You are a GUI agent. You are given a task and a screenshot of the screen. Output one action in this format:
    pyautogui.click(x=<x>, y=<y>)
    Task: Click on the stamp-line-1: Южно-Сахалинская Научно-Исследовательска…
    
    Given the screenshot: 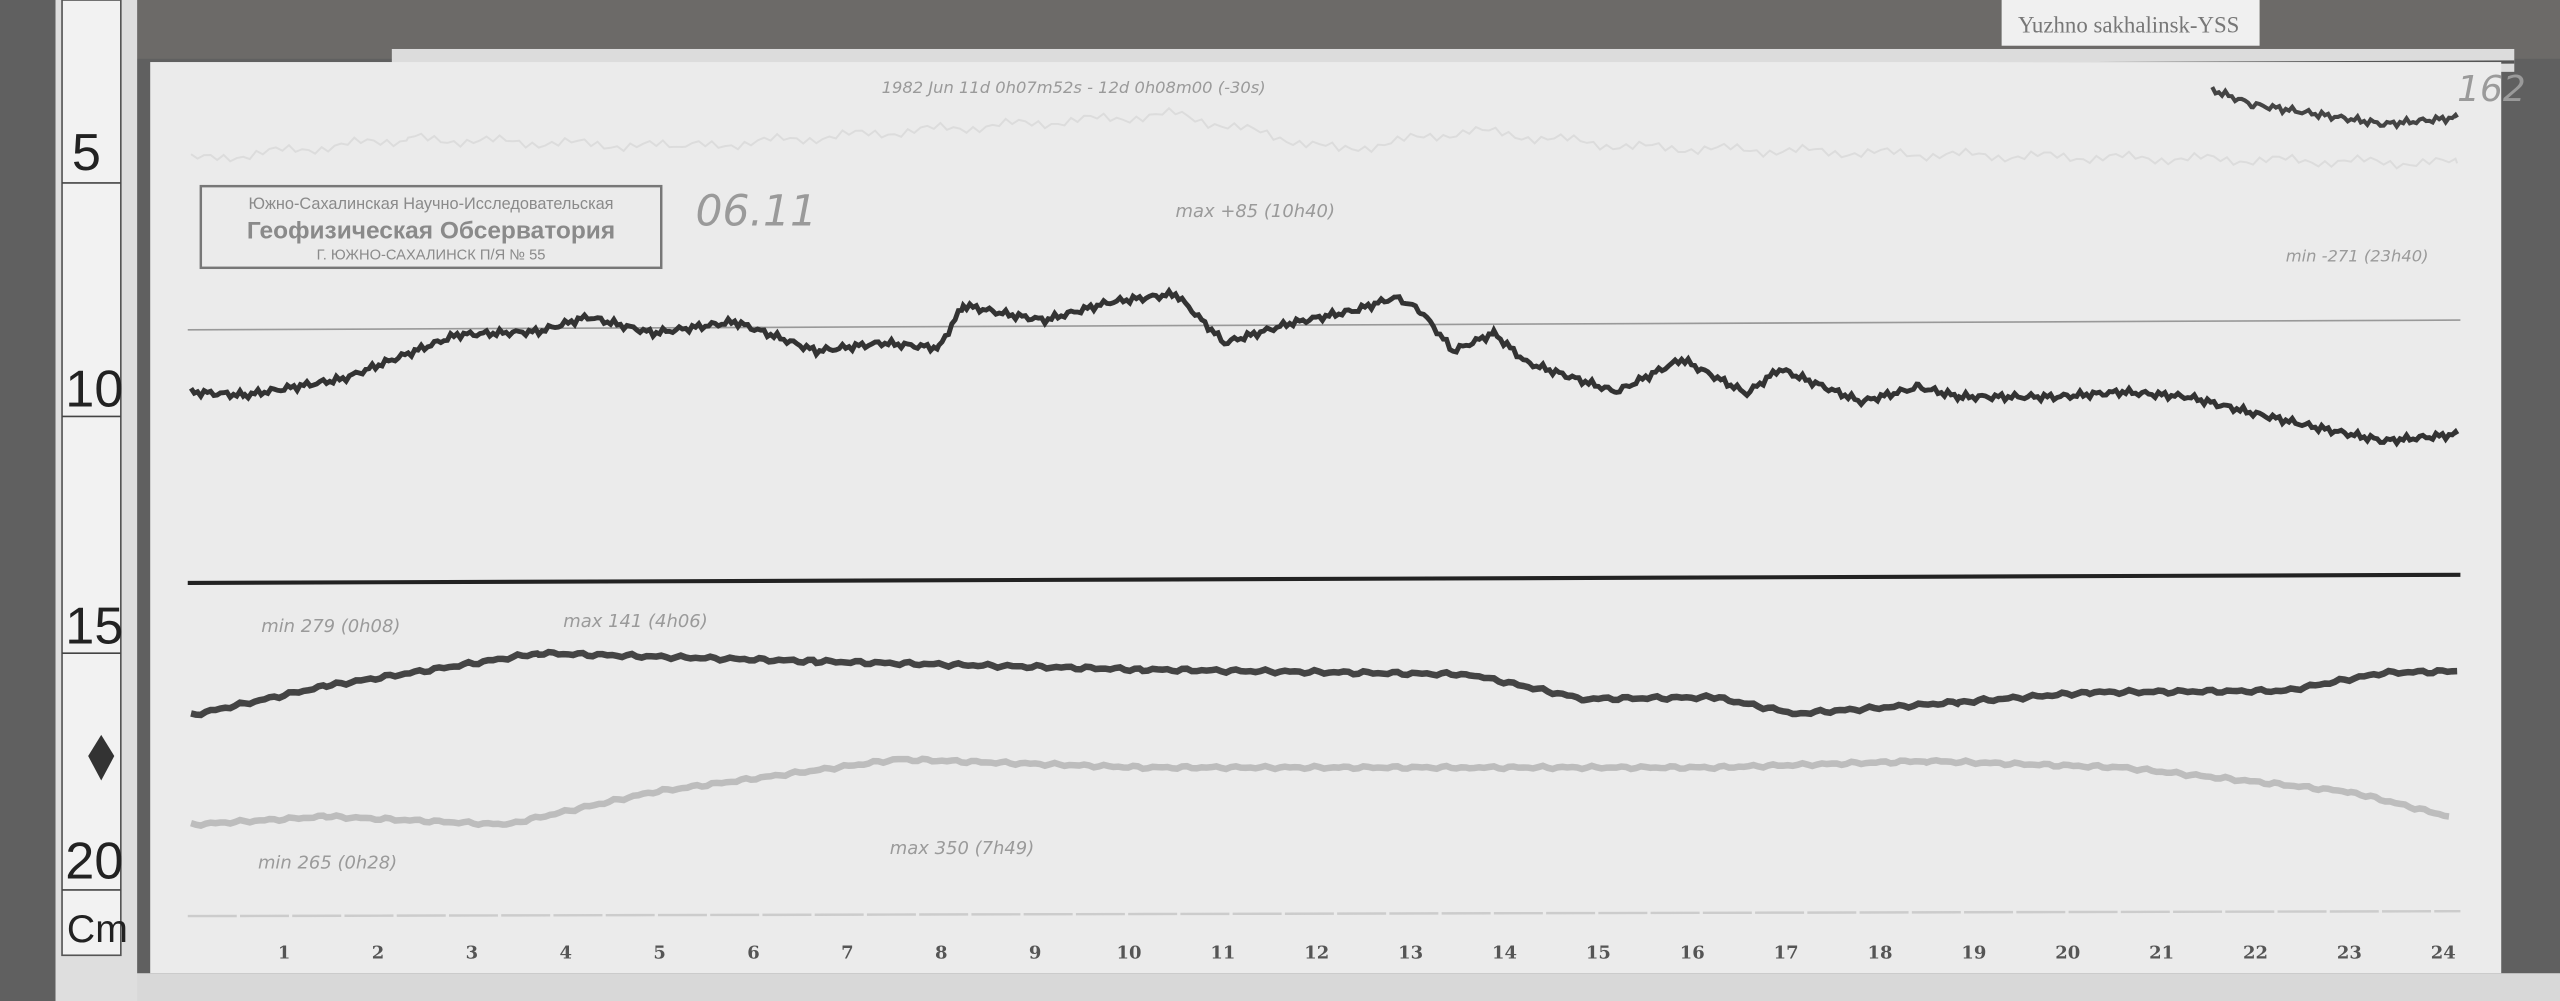 What is the action you would take?
    pyautogui.click(x=431, y=204)
    